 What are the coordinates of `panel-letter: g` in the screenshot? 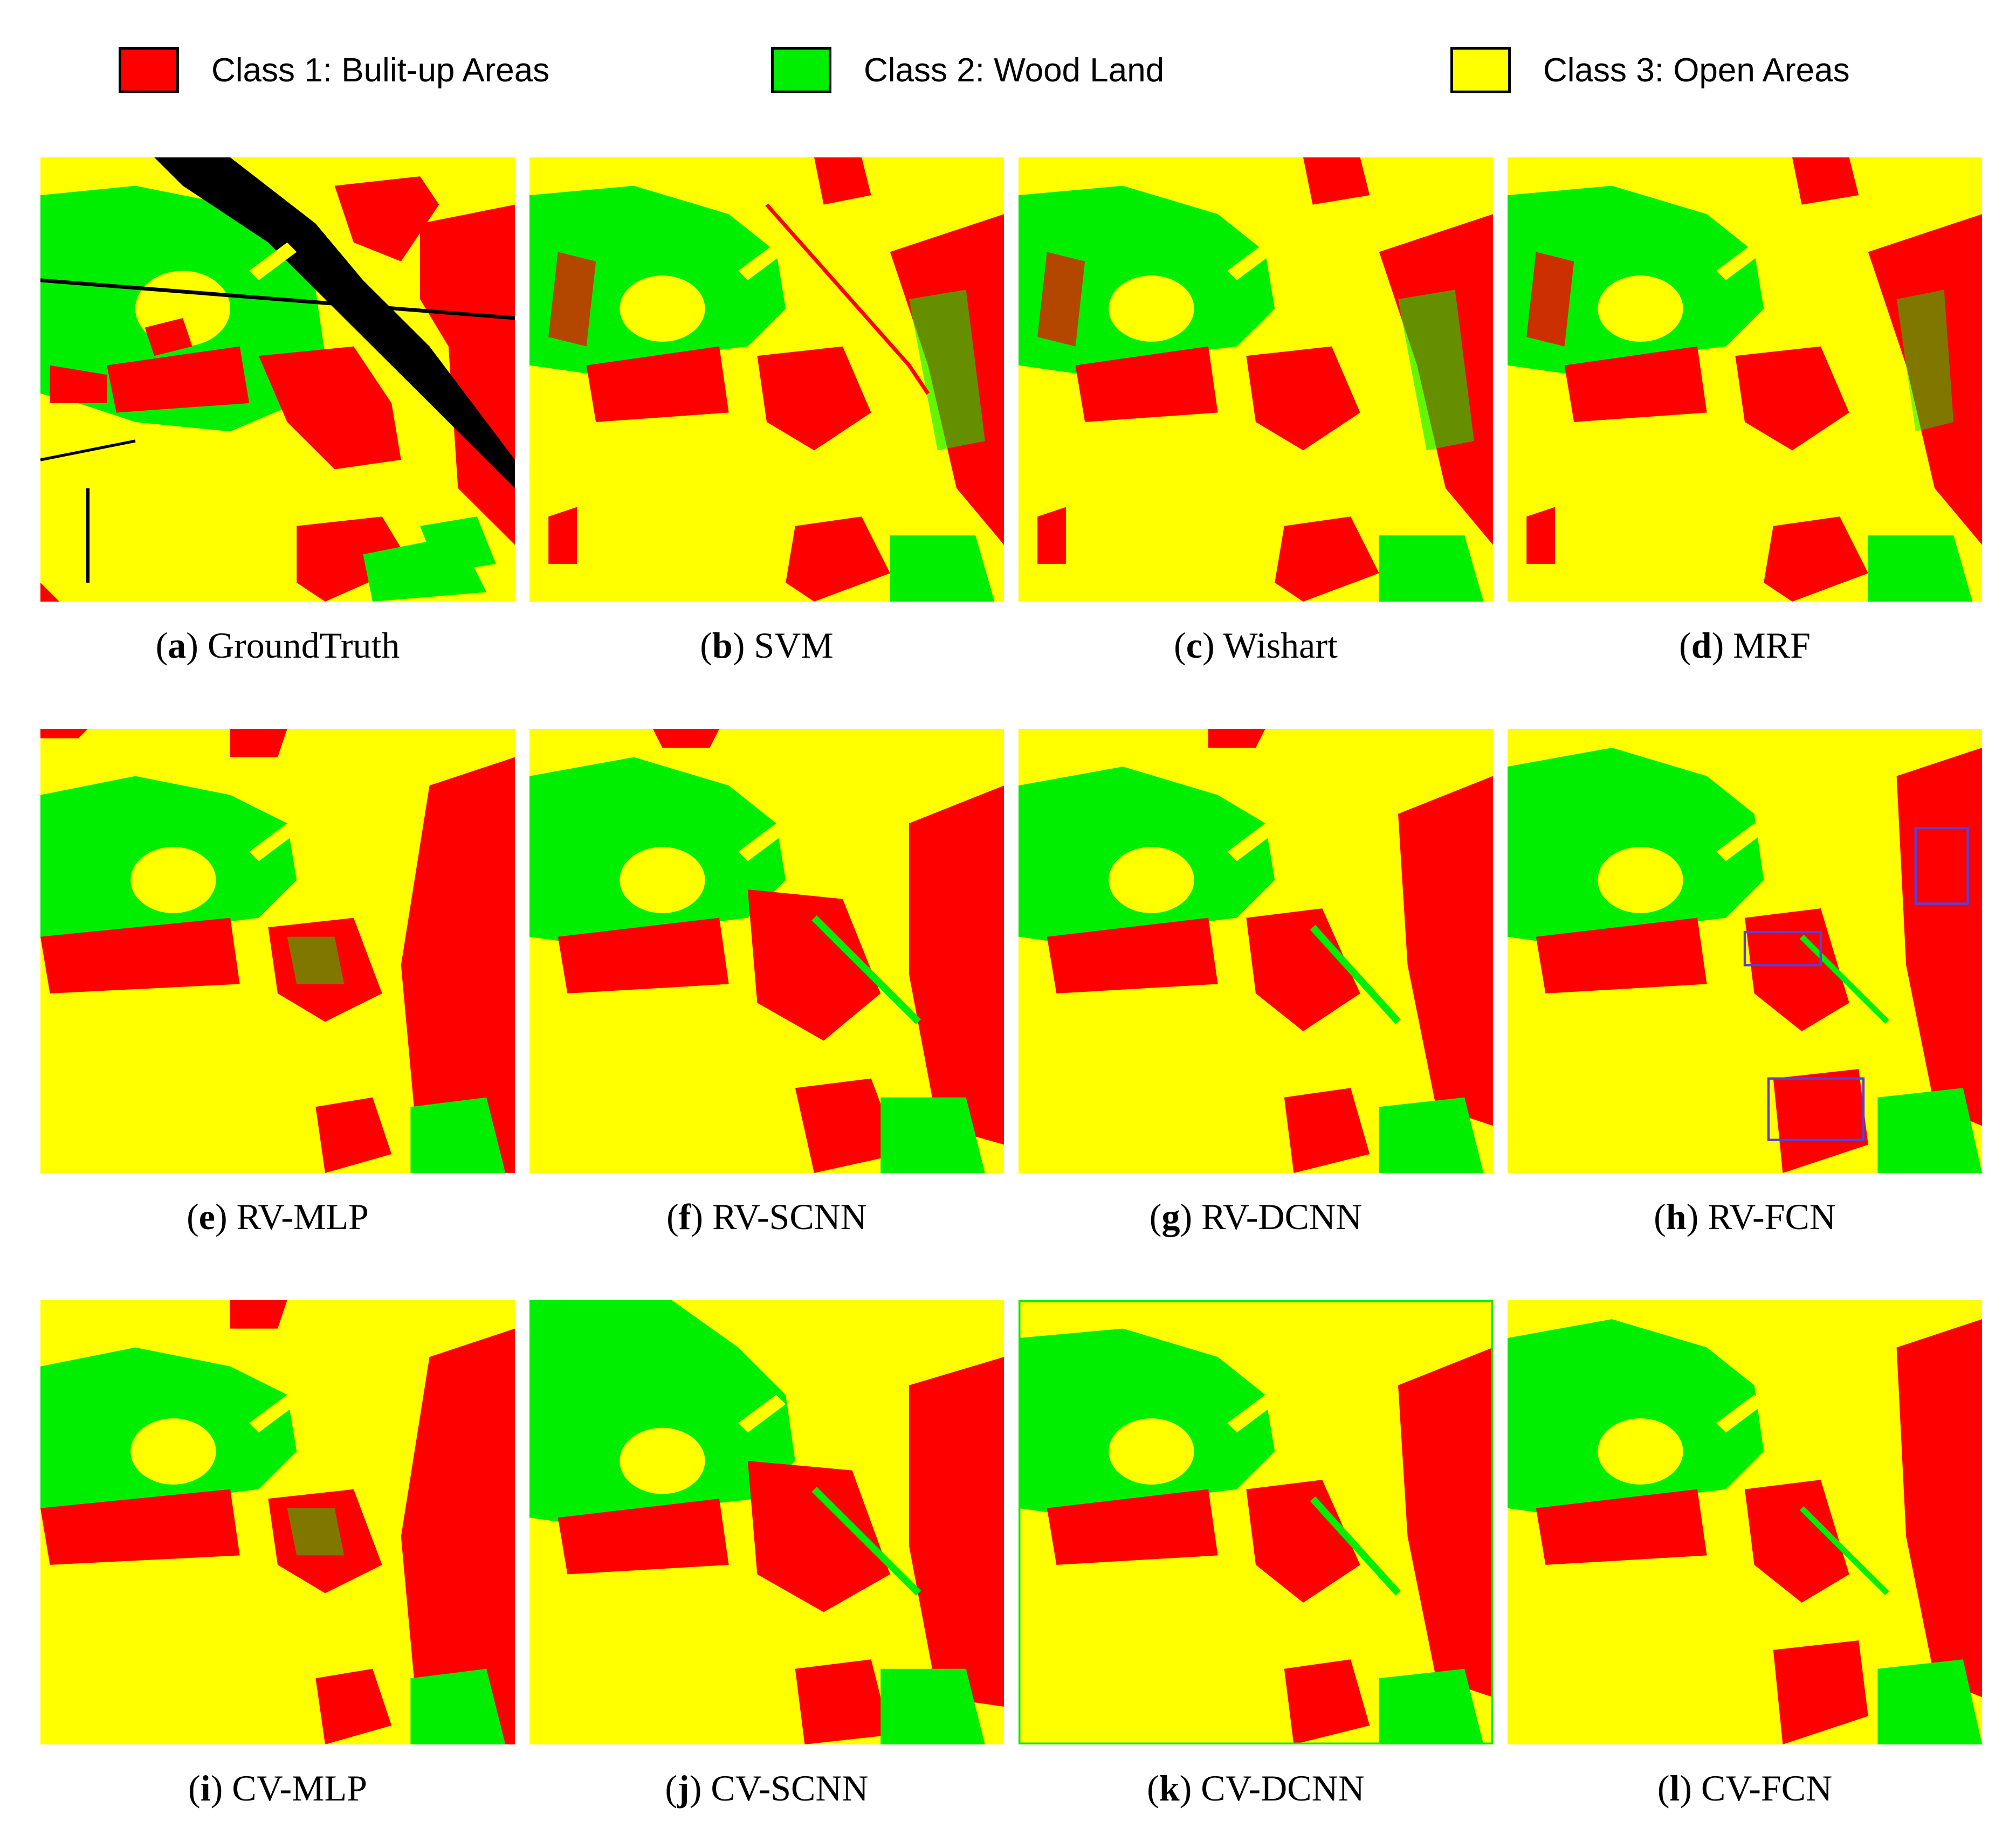 It's located at (1170, 1216).